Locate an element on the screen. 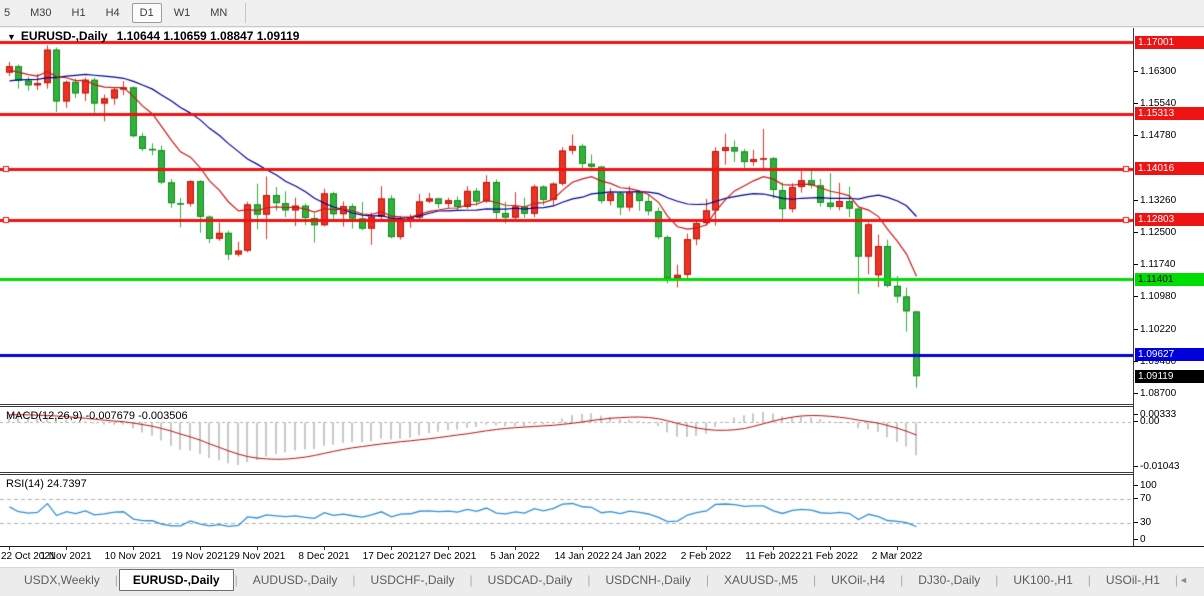 This screenshot has height=596, width=1204. date-axis-label: 2 Mar 2022 is located at coordinates (897, 556).